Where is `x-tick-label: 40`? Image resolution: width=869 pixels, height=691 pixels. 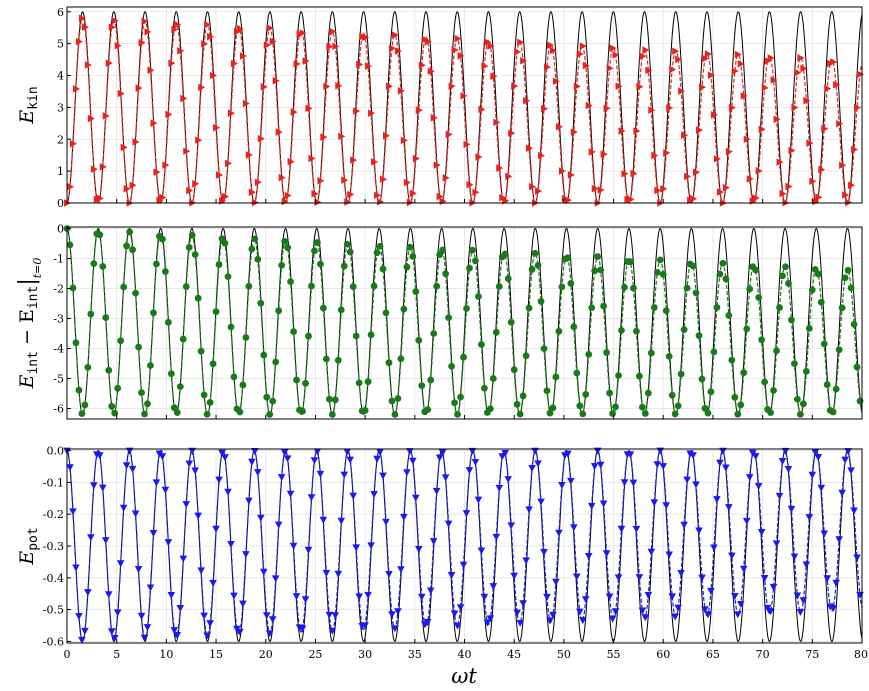 x-tick-label: 40 is located at coordinates (465, 654).